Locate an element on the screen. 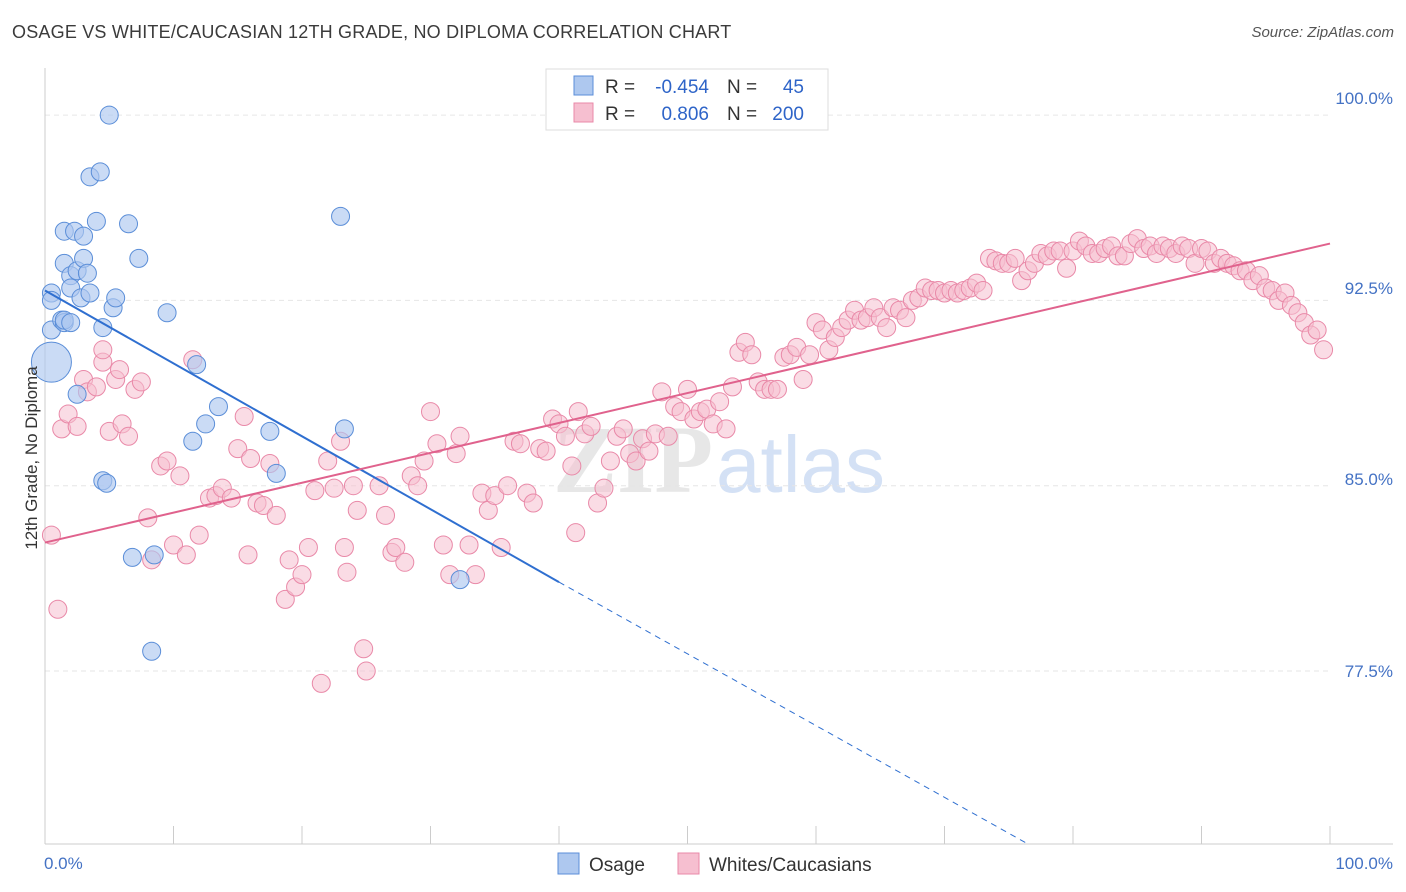 The height and width of the screenshot is (892, 1406). y-tick-label: 85.0% is located at coordinates (1369, 479).